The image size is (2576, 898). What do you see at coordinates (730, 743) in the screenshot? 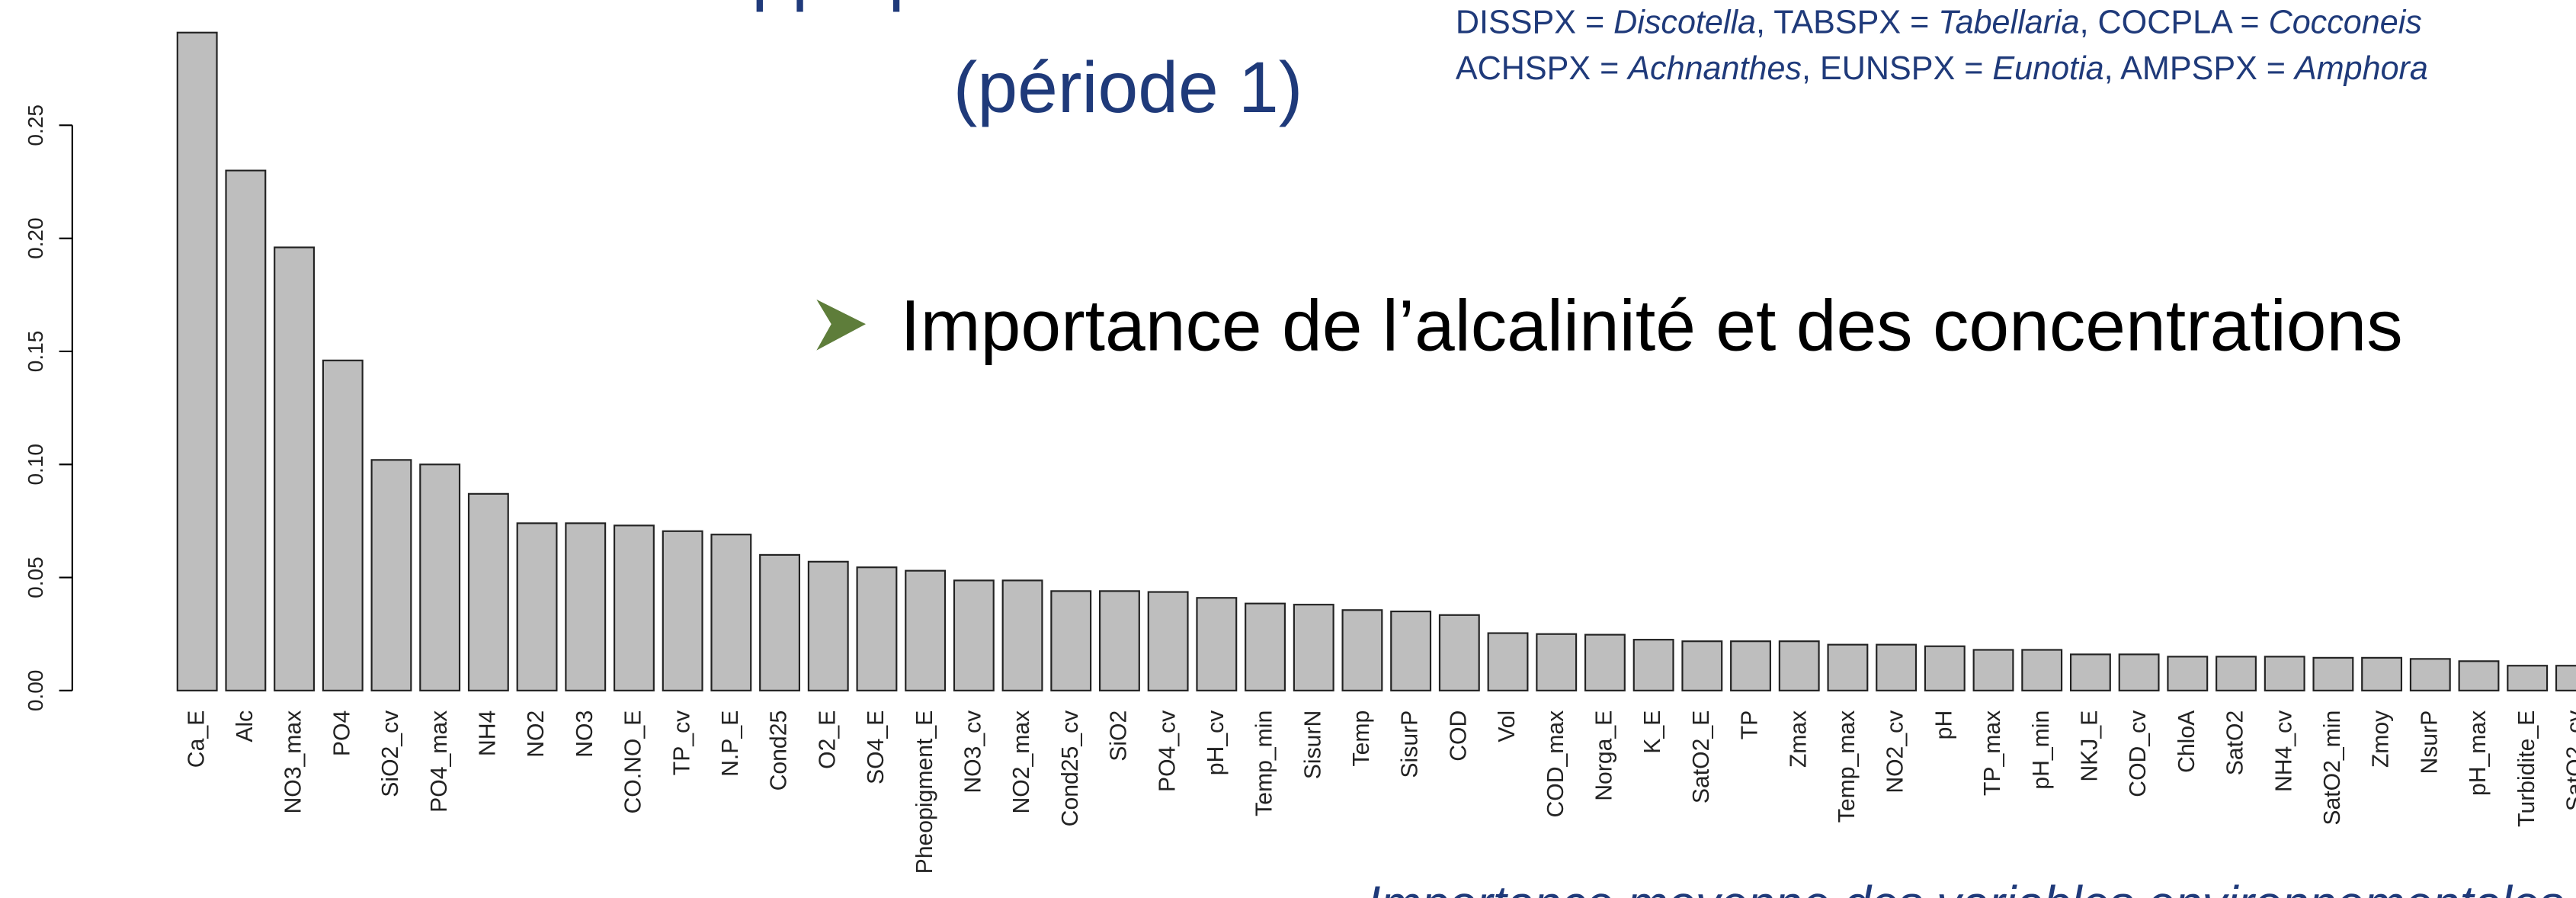
I see `x-tick-label: N.P_E` at bounding box center [730, 743].